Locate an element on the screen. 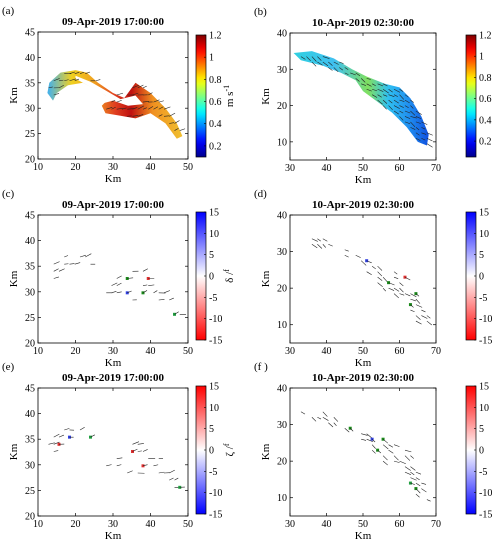 The width and height of the screenshot is (493, 550). x-tick-label: 70 is located at coordinates (436, 524).